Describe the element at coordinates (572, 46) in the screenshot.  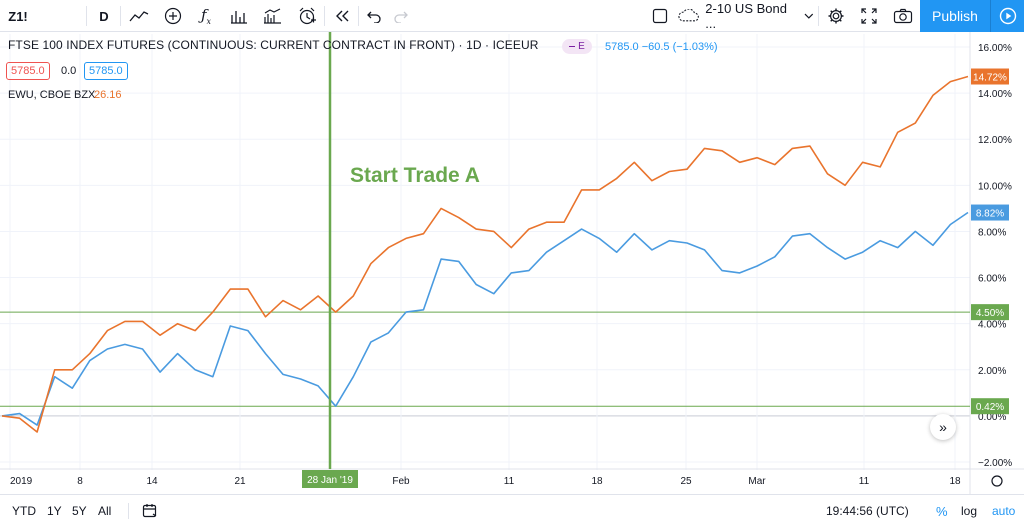
I see `badge-dash-icon` at that location.